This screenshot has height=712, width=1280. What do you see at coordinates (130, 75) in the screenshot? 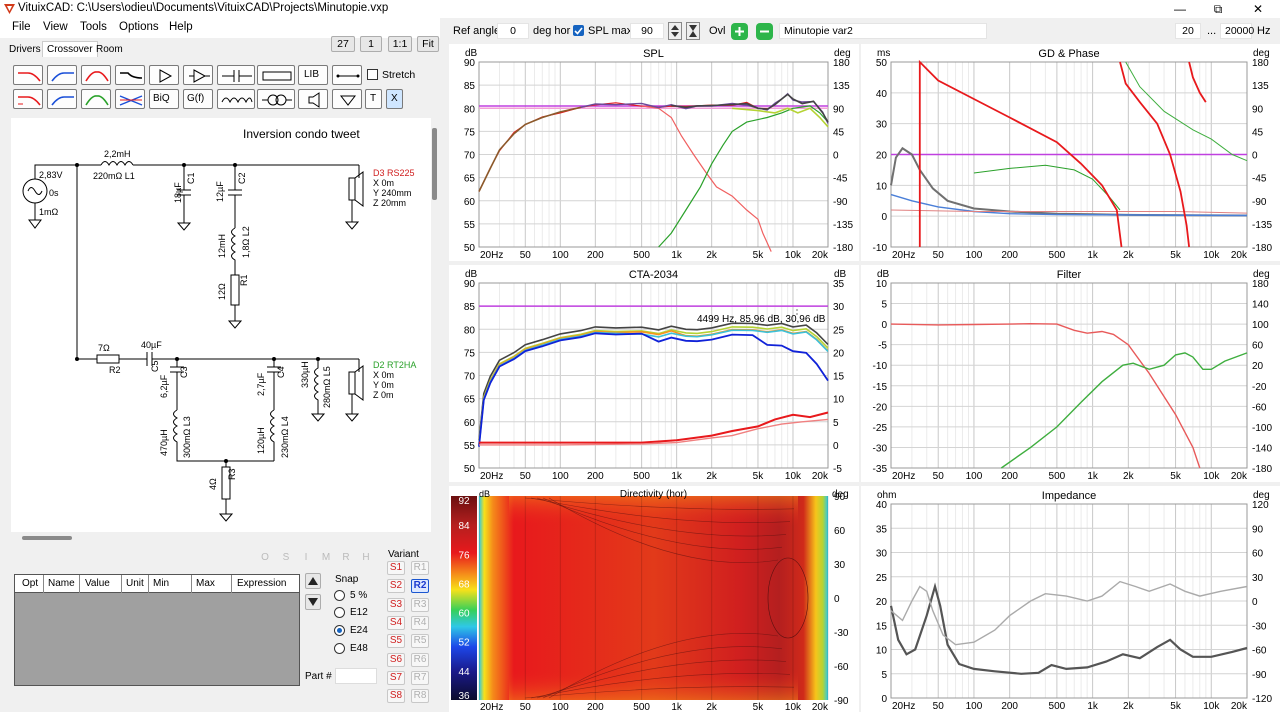
I see `shelf-tool` at bounding box center [130, 75].